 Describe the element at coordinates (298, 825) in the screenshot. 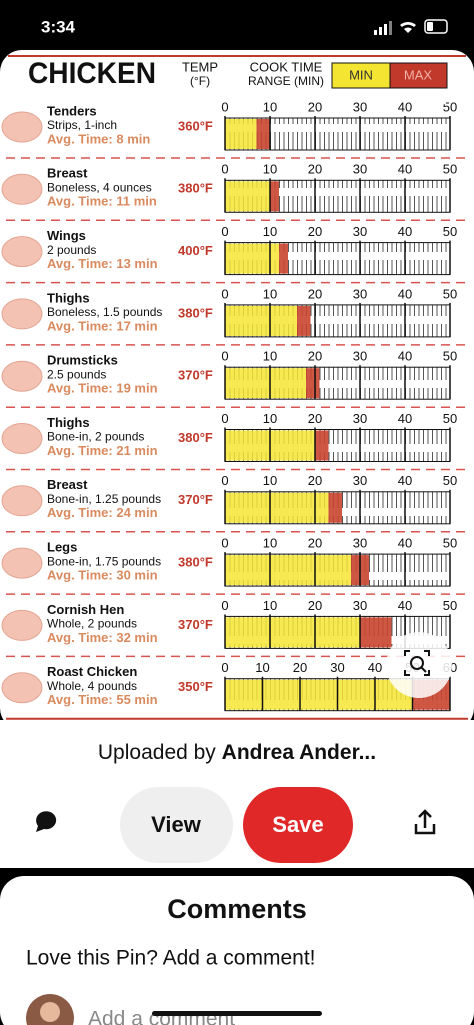

I see `save-button` at that location.